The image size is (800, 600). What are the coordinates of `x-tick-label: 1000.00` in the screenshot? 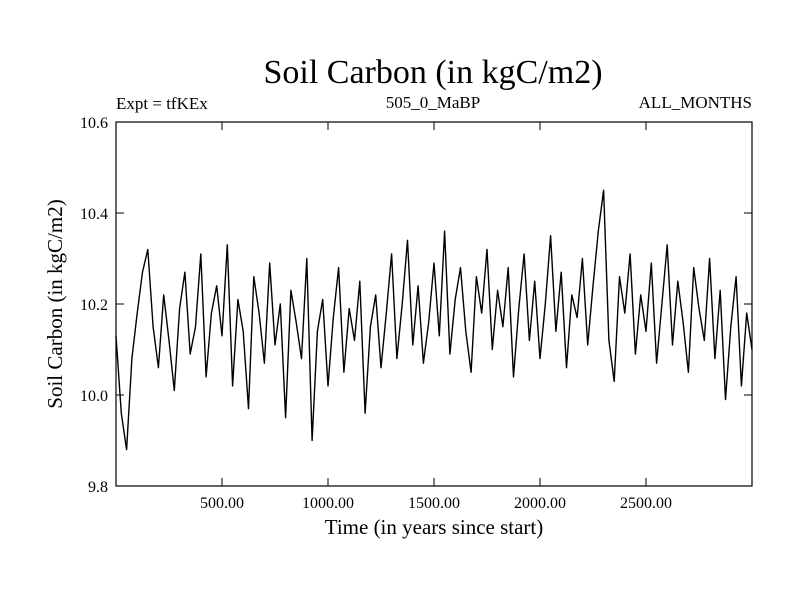 It's located at (328, 503).